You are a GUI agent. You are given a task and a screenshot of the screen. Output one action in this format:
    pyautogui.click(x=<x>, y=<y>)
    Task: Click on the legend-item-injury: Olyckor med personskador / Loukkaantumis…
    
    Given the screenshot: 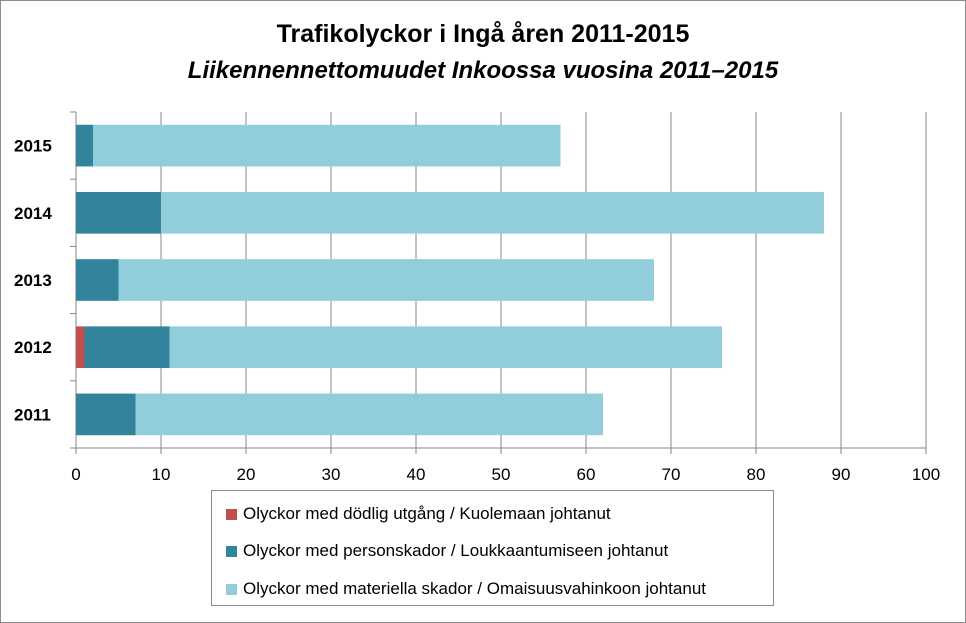 What is the action you would take?
    pyautogui.click(x=447, y=551)
    